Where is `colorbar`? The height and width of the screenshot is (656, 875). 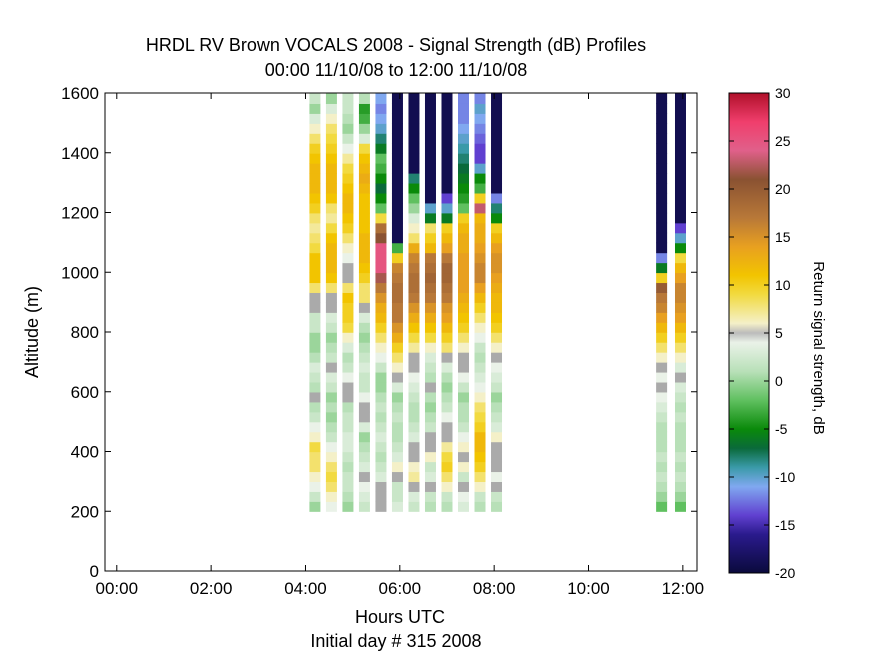 colorbar is located at coordinates (749, 333).